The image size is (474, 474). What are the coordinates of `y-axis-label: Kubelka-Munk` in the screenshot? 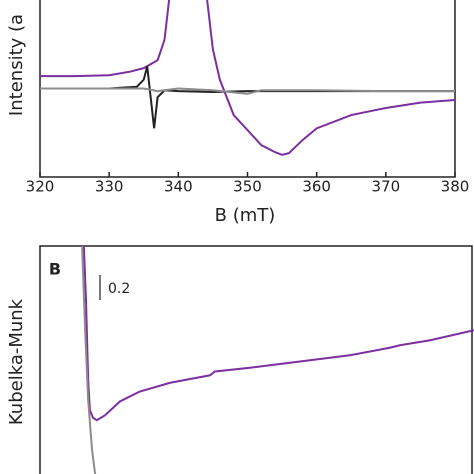 It's located at (16, 361).